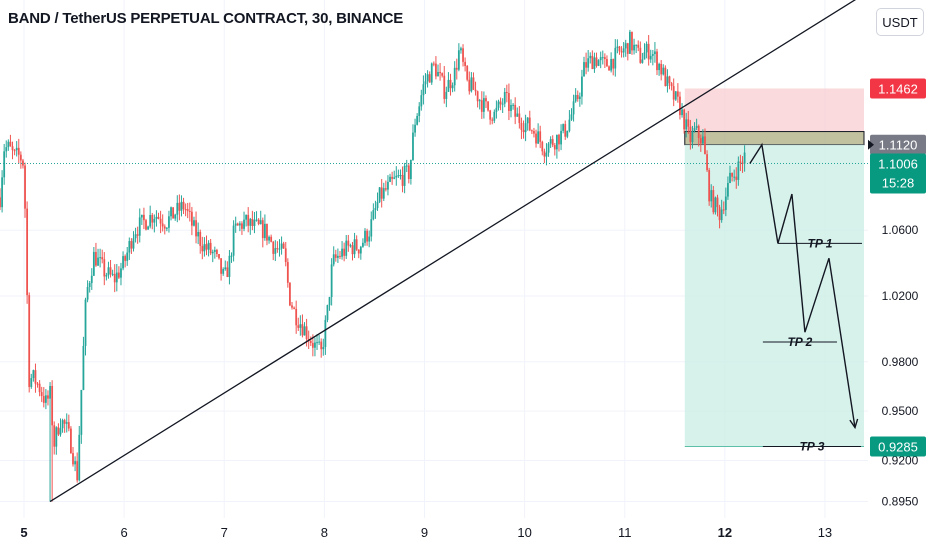 The width and height of the screenshot is (932, 550). I want to click on price-tag-entry, so click(898, 144).